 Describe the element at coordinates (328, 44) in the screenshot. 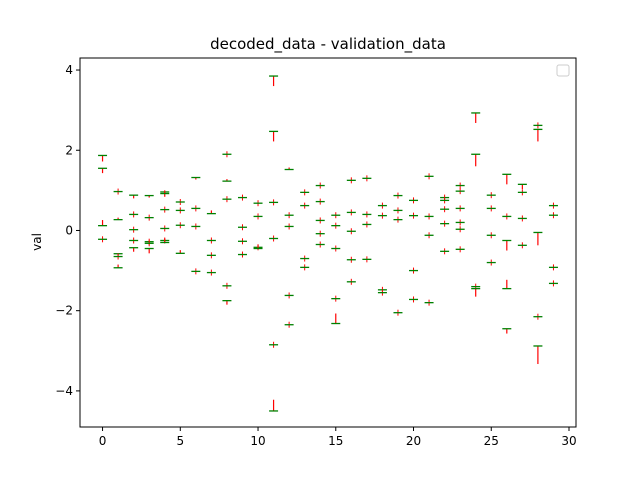

I see `chart-title: decoded_data - validation_data` at that location.